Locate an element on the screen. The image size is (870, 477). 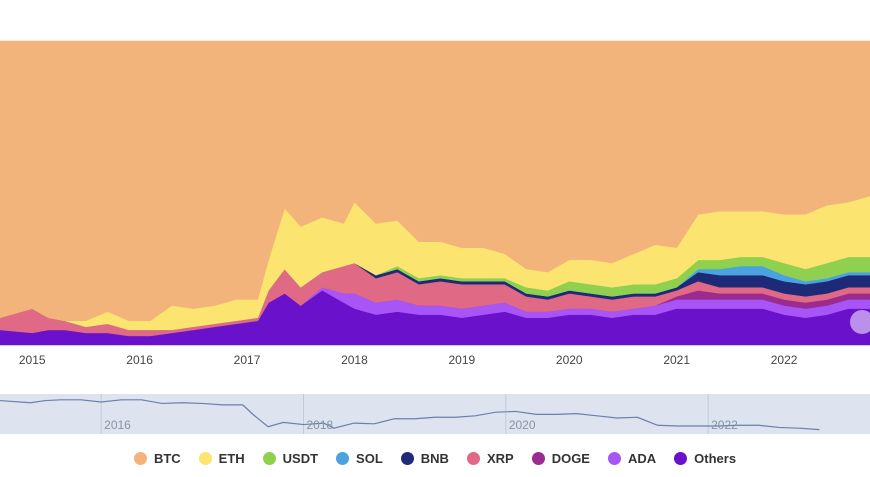
x-tick-label: 2016 is located at coordinates (139, 360).